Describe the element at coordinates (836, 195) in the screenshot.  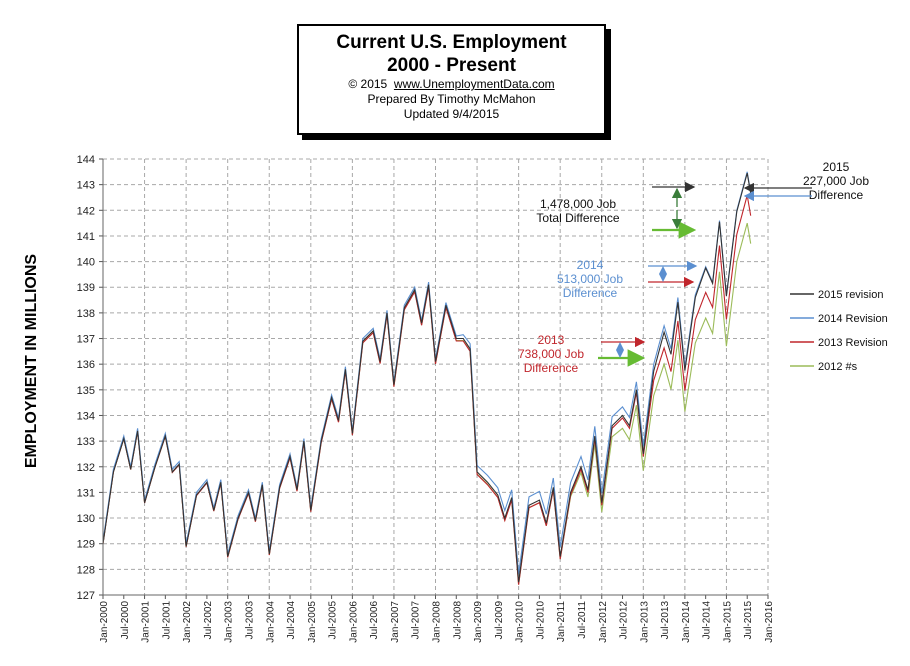
I see `annotation-2015: Difference` at that location.